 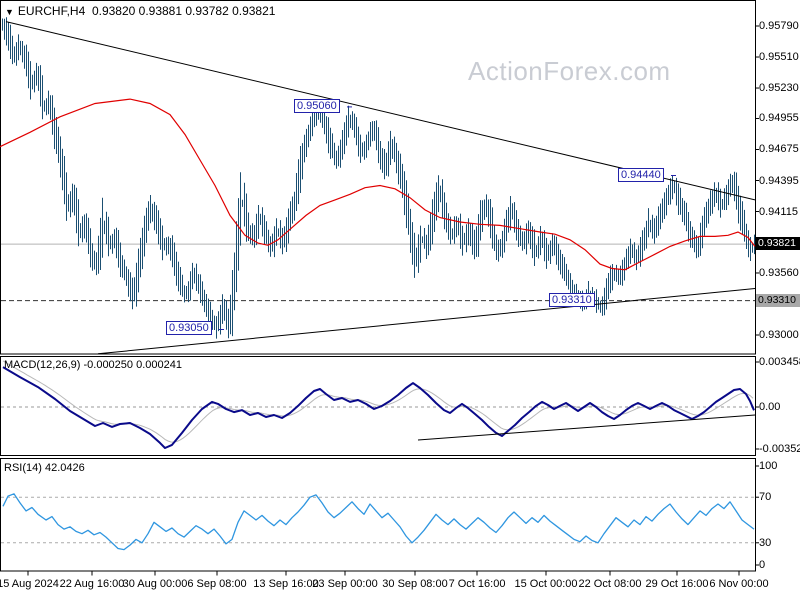 What do you see at coordinates (546, 584) in the screenshot?
I see `time-tick-label: 15 Oct 00:00` at bounding box center [546, 584].